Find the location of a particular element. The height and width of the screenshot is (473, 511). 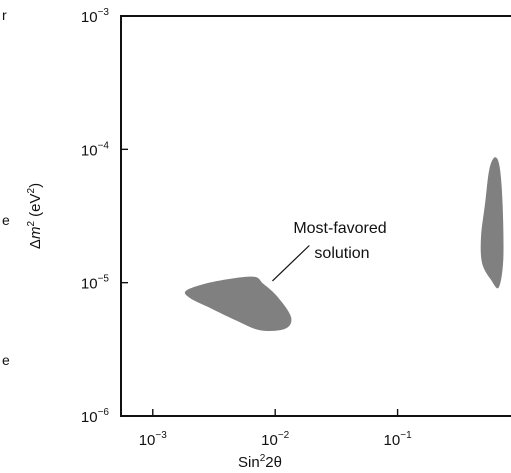

edge-mark: r is located at coordinates (4, 15).